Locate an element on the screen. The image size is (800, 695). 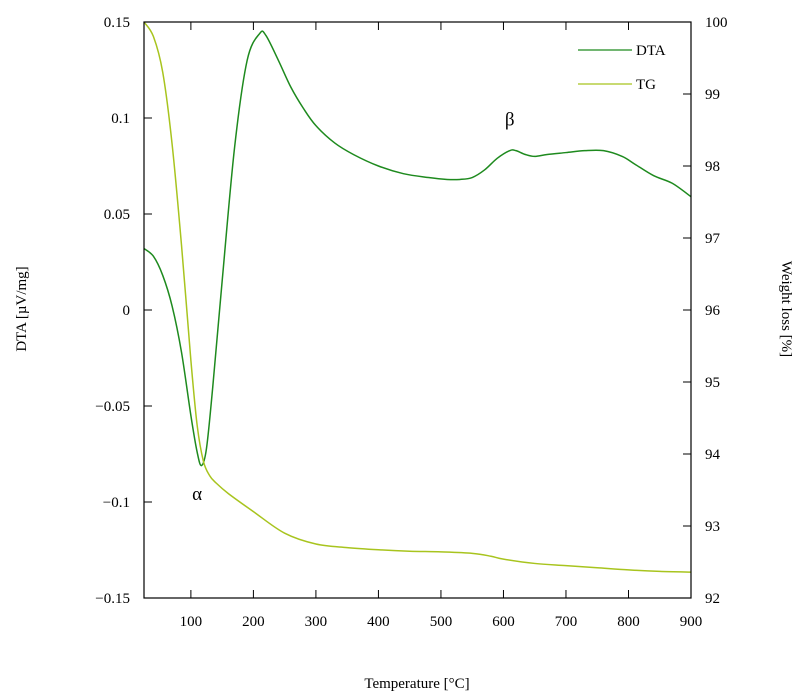
y-left-tick-label: 0.1 is located at coordinates (120, 119).